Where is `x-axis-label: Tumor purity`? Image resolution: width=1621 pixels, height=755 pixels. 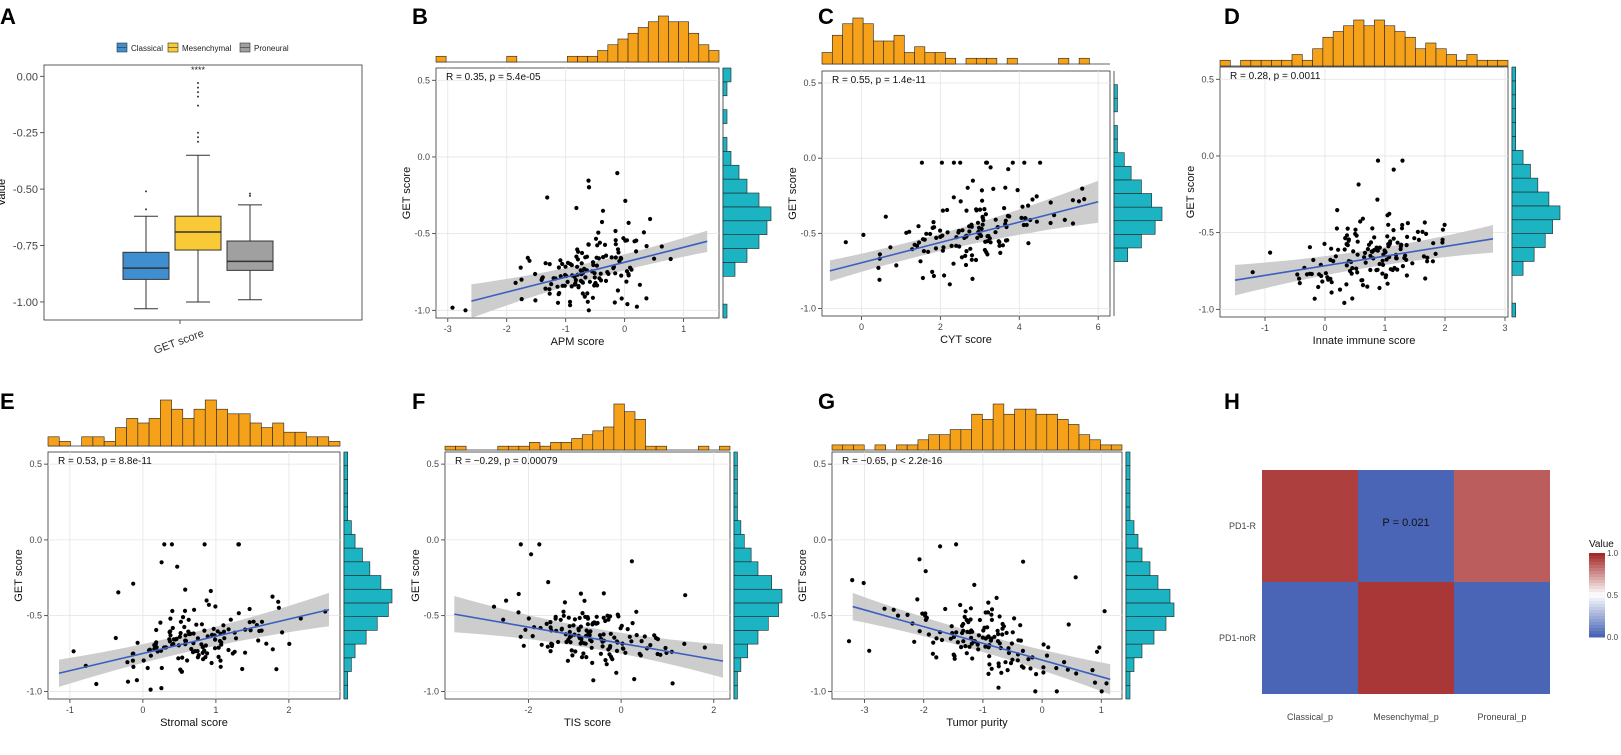 x-axis-label: Tumor purity is located at coordinates (977, 723).